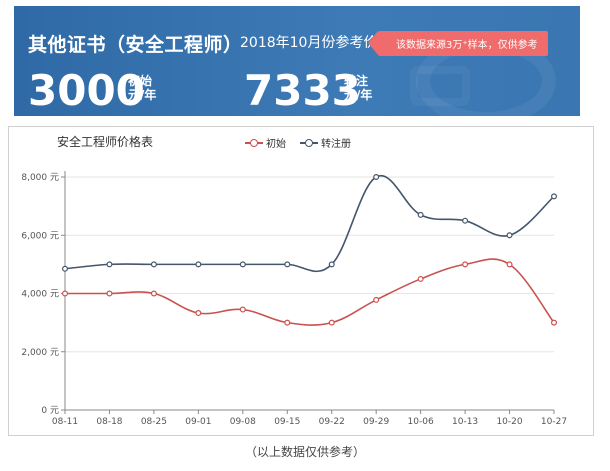 The height and width of the screenshot is (471, 610). I want to click on y-tick-label: 2,000 元, so click(40, 353).